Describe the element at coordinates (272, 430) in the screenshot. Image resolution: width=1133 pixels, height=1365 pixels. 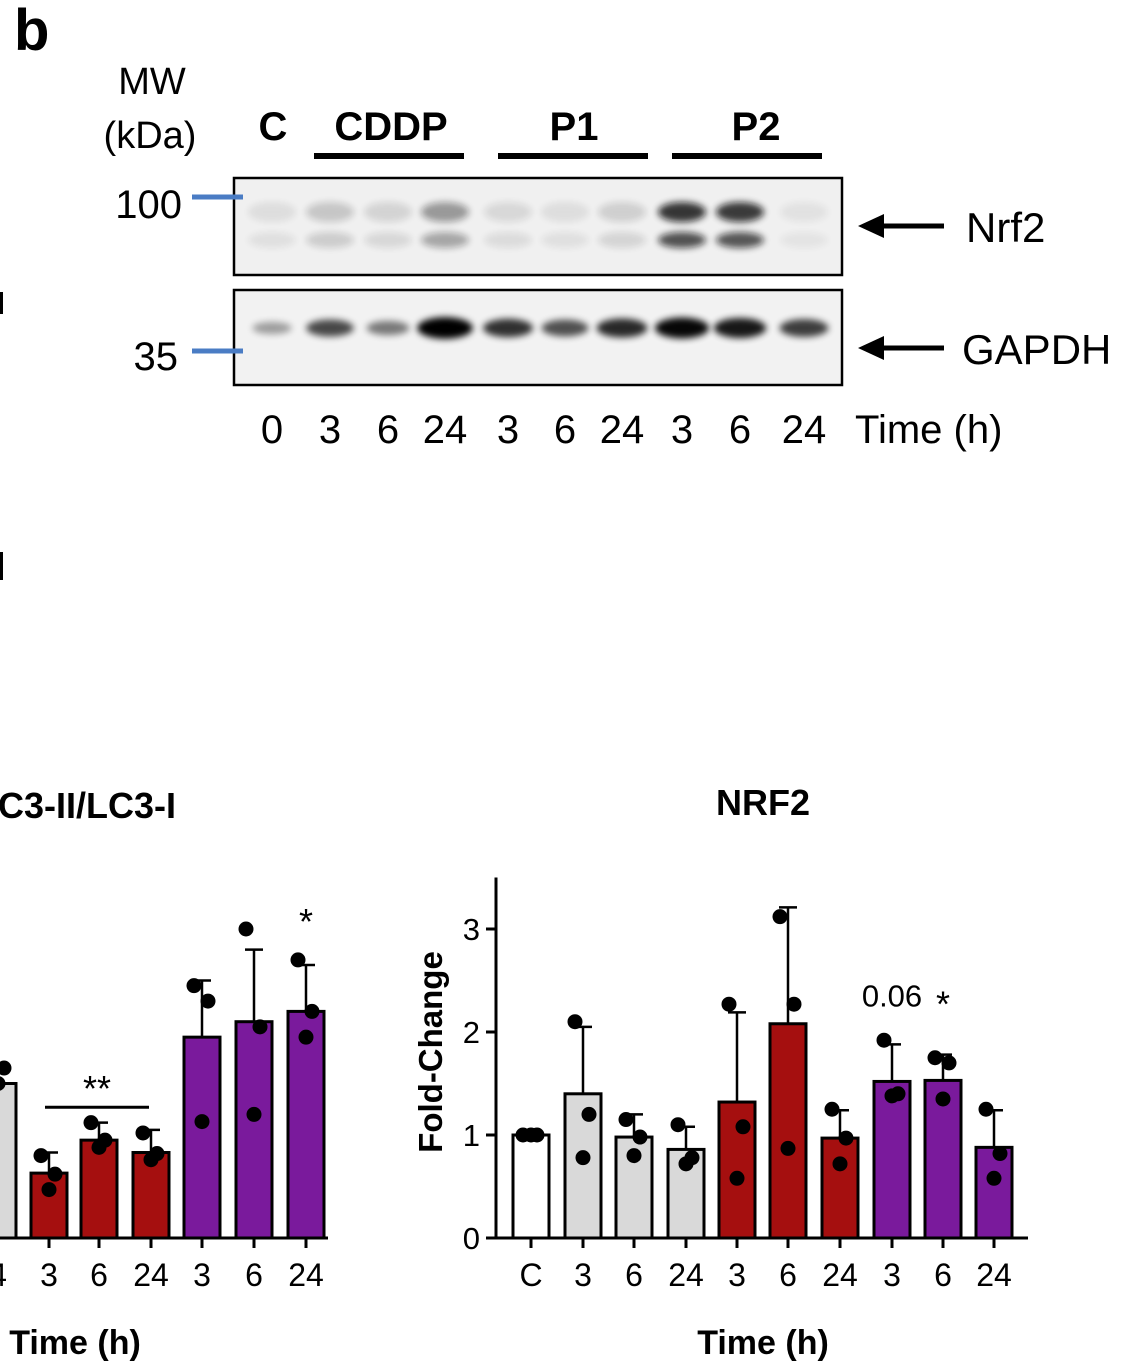
I see `lane-label: 0` at that location.